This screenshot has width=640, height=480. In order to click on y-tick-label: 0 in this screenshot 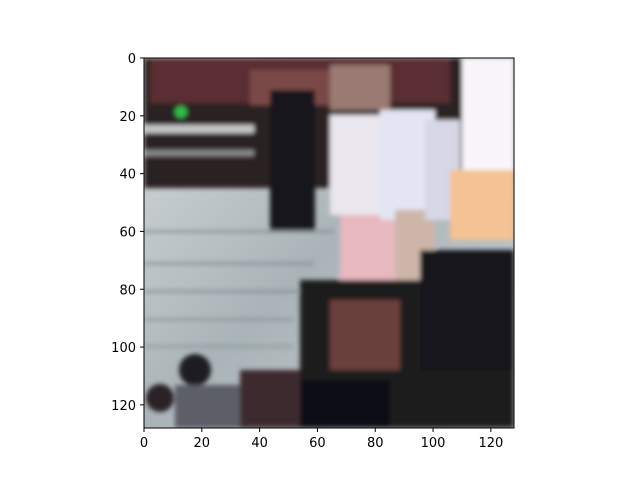, I will do `click(132, 59)`.